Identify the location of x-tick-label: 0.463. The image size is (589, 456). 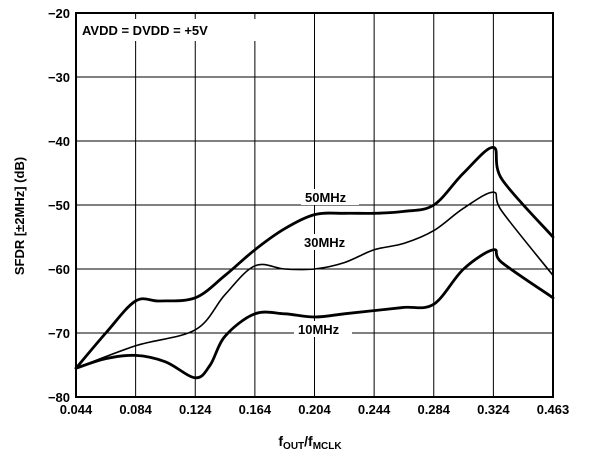
(553, 409).